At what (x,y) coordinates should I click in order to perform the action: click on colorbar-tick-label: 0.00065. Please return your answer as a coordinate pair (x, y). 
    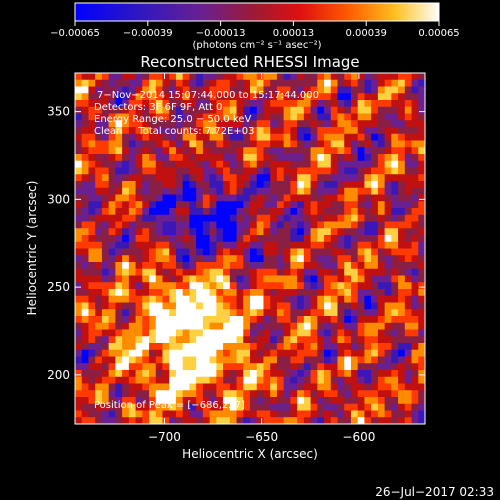
    Looking at the image, I should click on (438, 33).